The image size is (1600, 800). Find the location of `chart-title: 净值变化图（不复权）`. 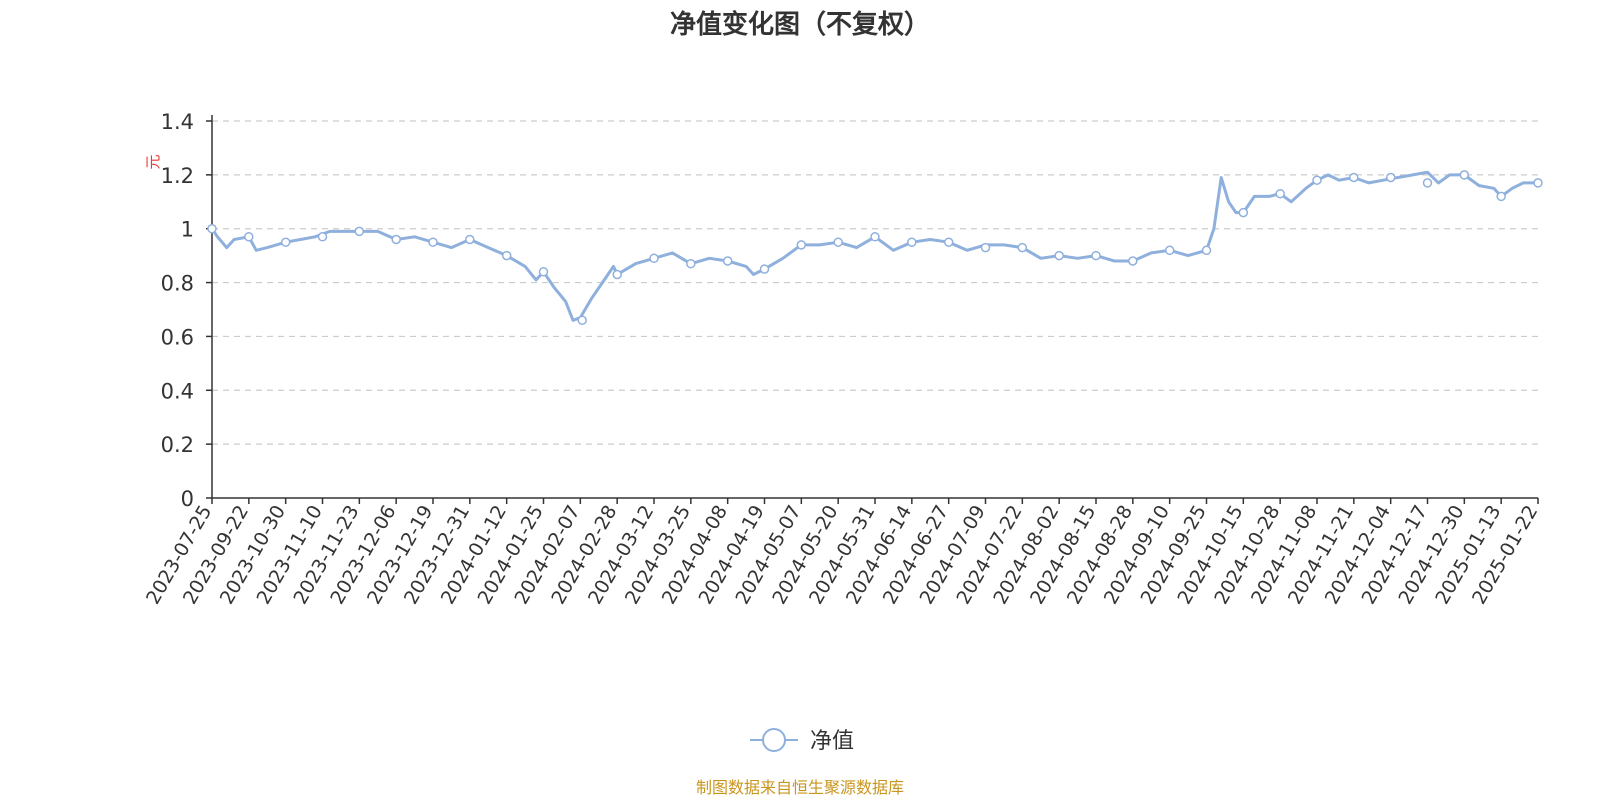

chart-title: 净值变化图（不复权） is located at coordinates (800, 24).